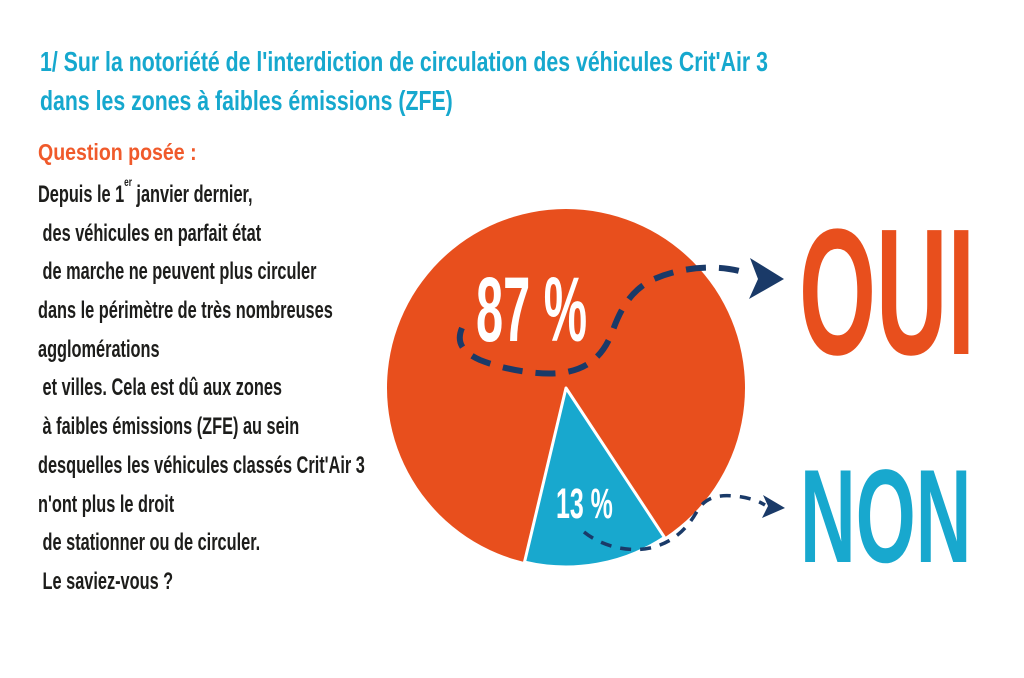 The image size is (1024, 678). I want to click on question-line: à faibles émissions (ZFE) au sein, so click(169, 427).